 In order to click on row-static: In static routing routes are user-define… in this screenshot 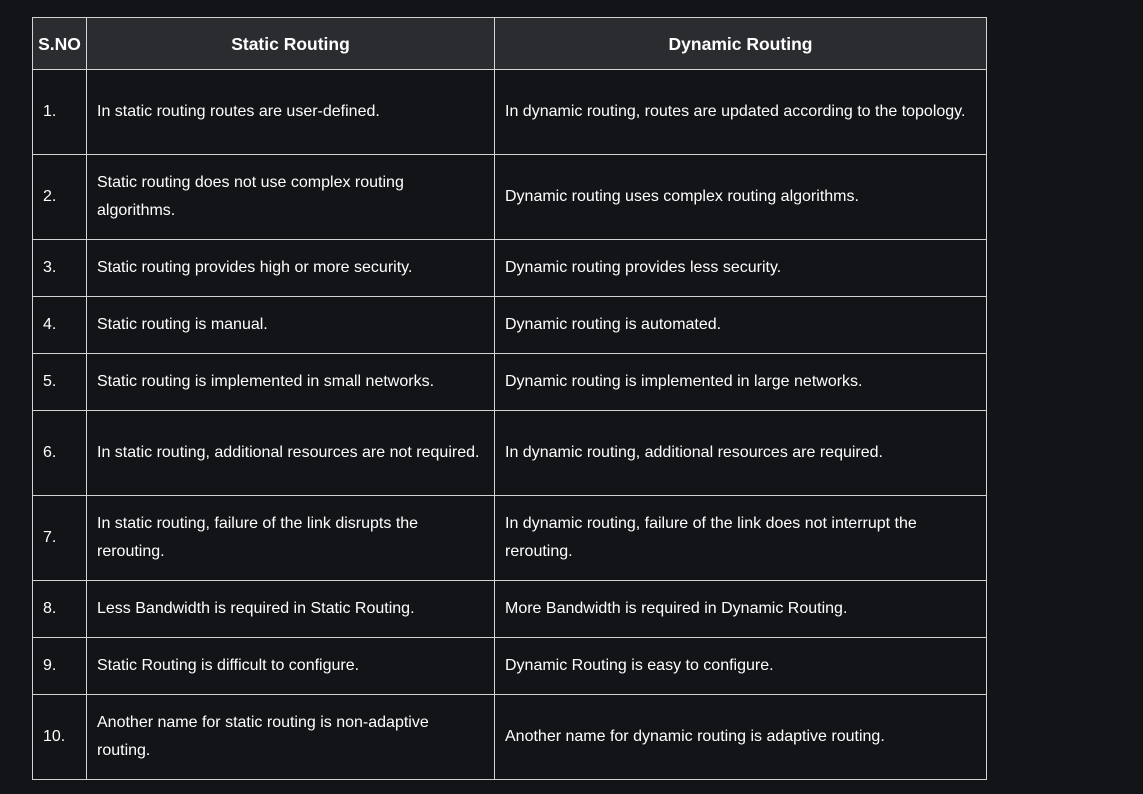, I will do `click(290, 112)`.